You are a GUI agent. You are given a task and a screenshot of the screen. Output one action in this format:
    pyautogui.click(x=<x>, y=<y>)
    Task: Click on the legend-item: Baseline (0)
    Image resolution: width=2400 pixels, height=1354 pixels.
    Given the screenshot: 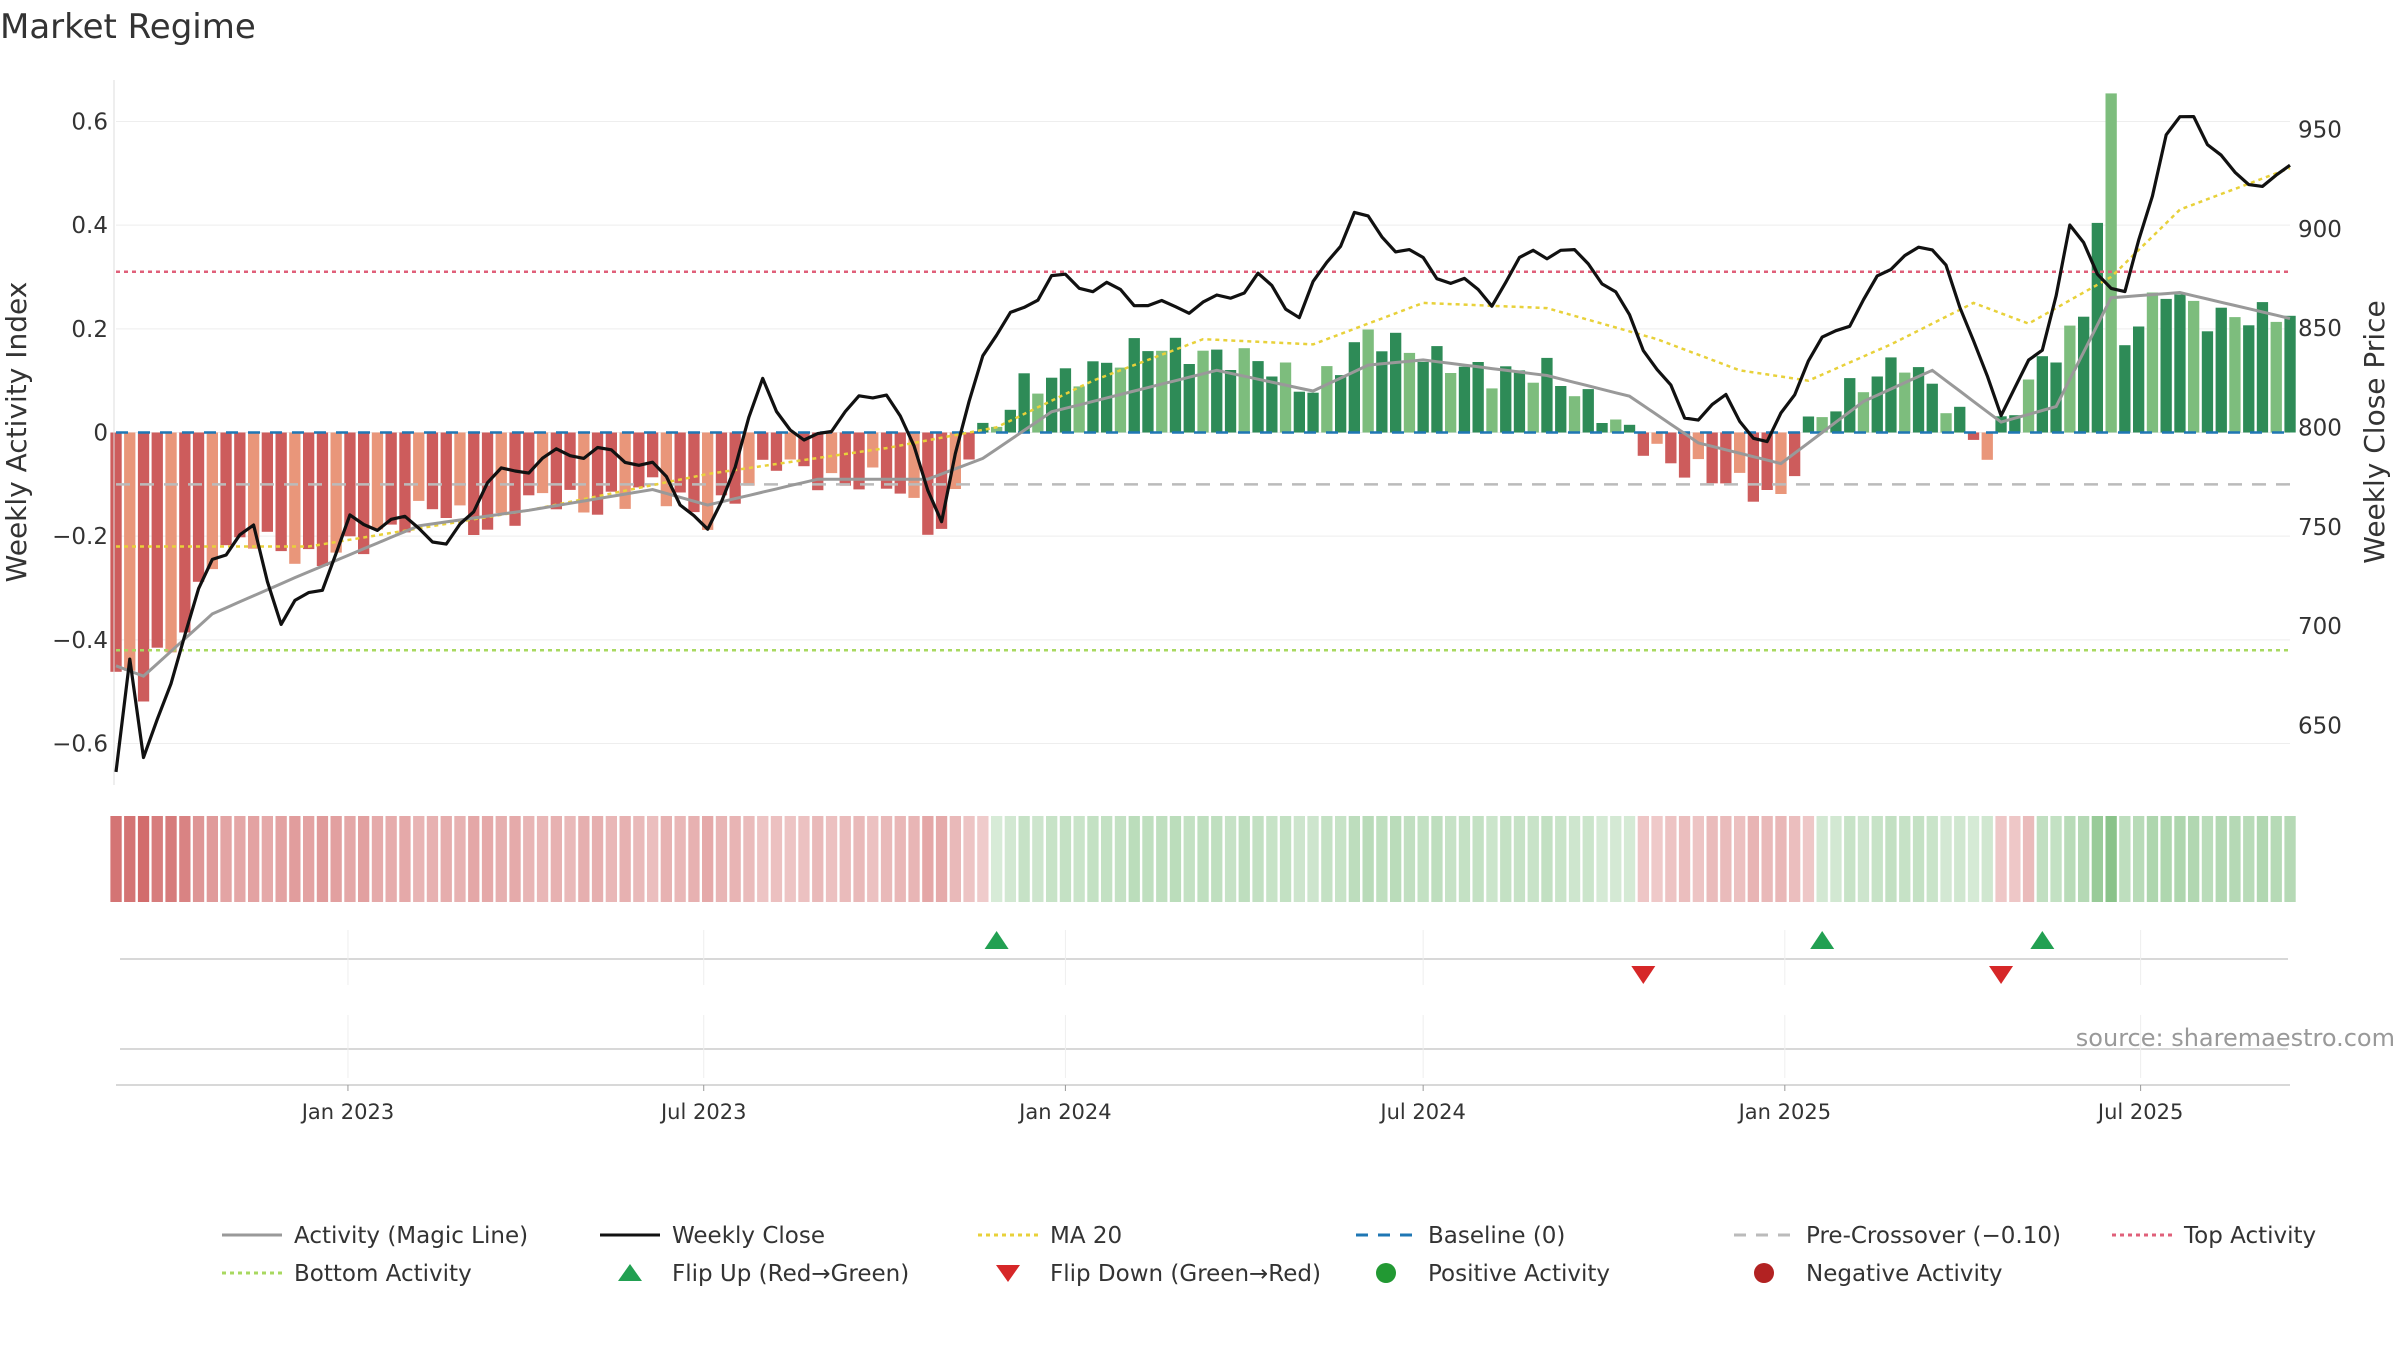 What is the action you would take?
    pyautogui.click(x=1460, y=1236)
    